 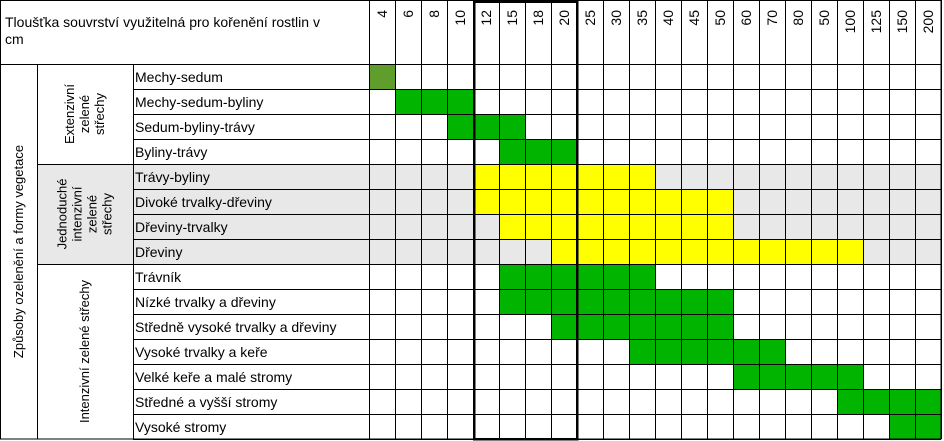 I want to click on row-label: Velké keře a malé stromy, so click(x=213, y=377).